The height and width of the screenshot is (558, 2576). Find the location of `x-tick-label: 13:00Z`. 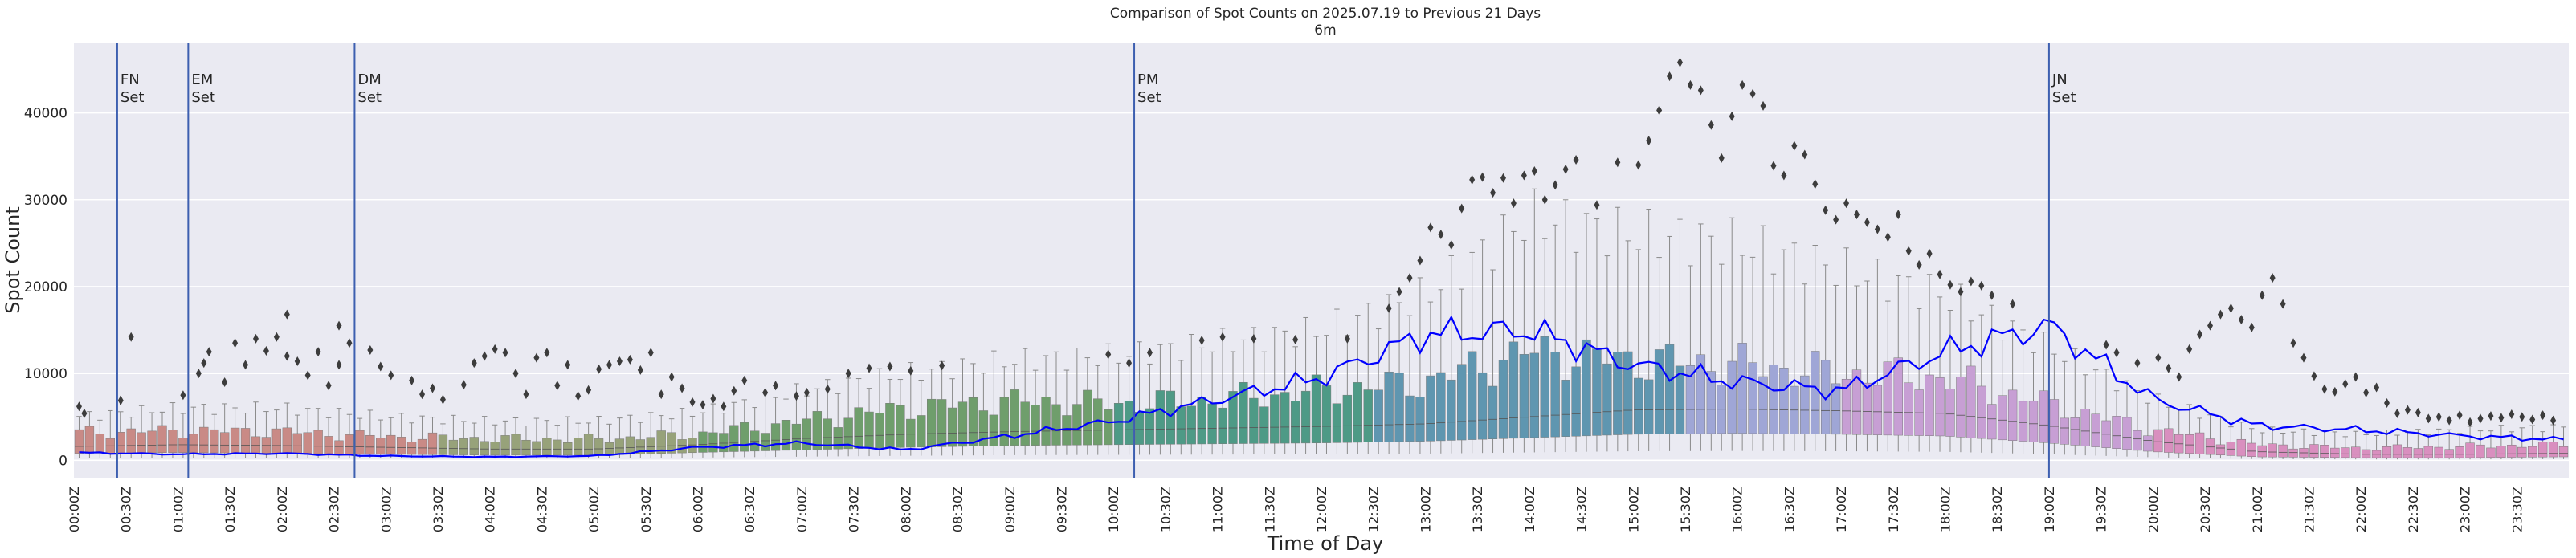

x-tick-label: 13:00Z is located at coordinates (1425, 509).